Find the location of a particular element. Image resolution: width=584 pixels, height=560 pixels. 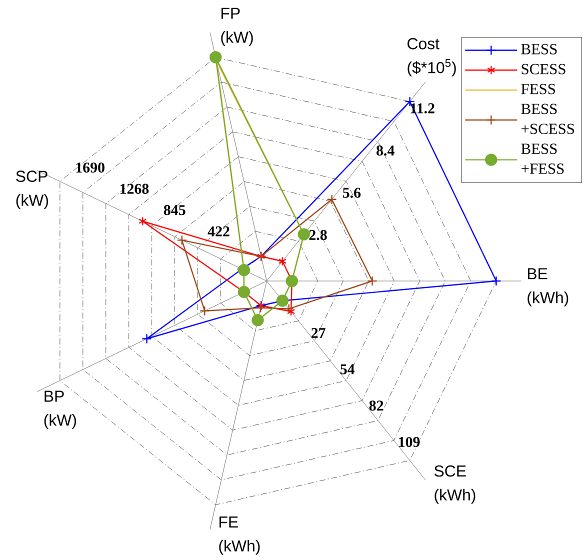

text: 27 is located at coordinates (318, 333).